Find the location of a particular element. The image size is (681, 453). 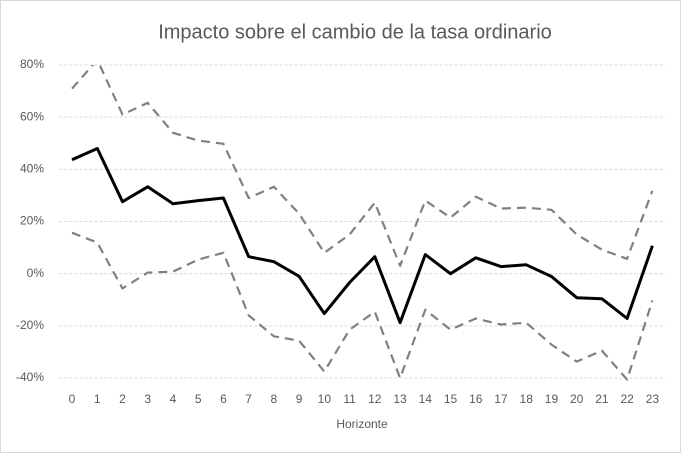

x-tick-label: 0 is located at coordinates (72, 399).